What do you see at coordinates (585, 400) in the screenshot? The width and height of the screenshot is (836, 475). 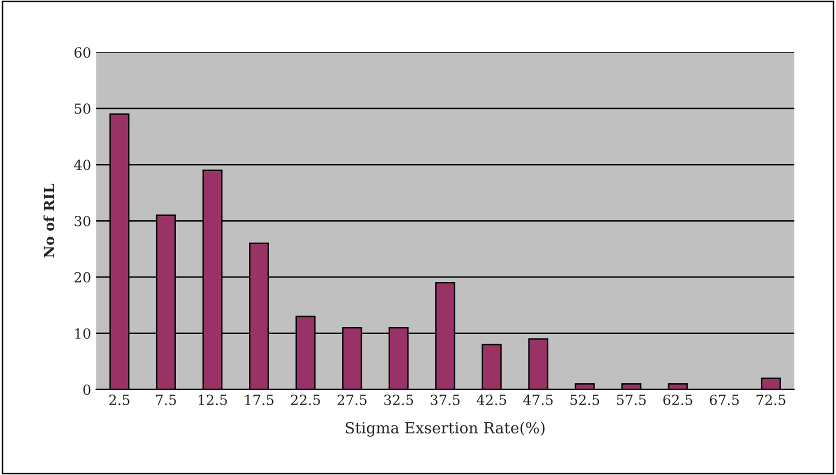 I see `x-tick-label: 52.5` at bounding box center [585, 400].